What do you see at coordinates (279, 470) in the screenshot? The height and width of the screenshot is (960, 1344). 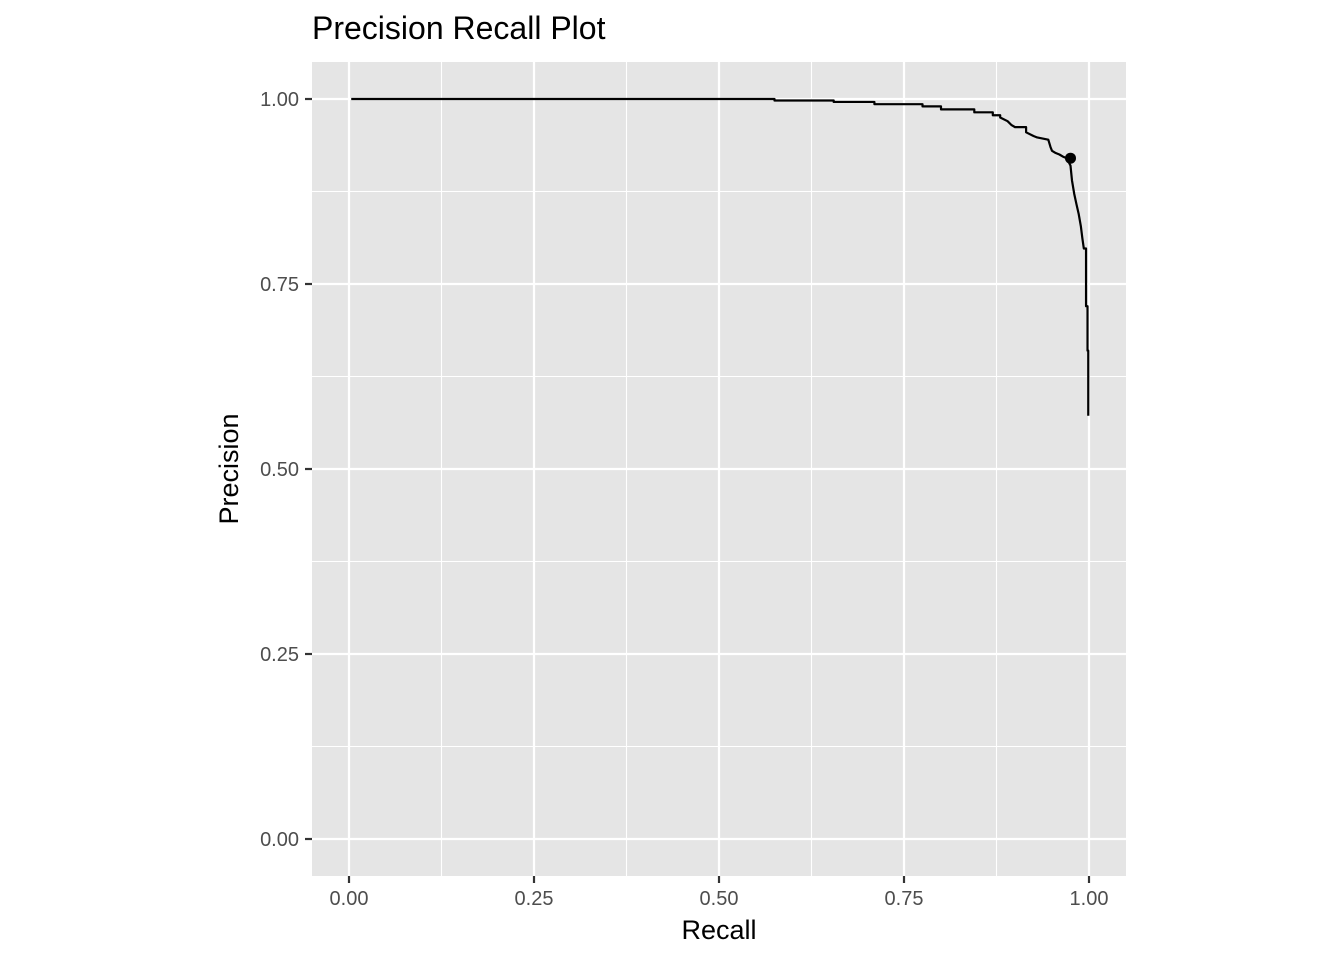 I see `y-tick-label: 0.50` at bounding box center [279, 470].